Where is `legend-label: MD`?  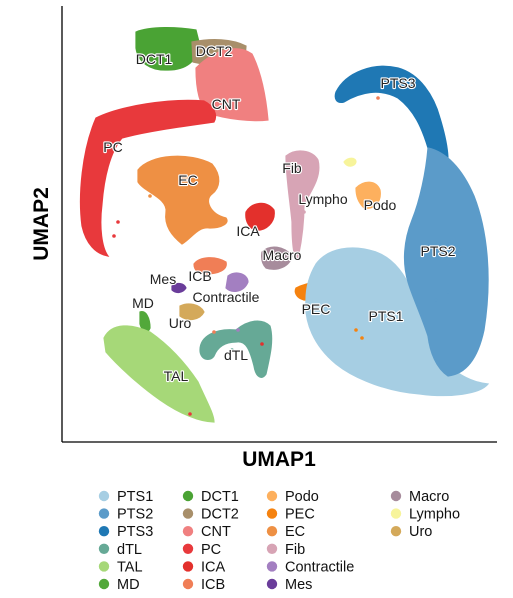
legend-label: MD is located at coordinates (128, 585).